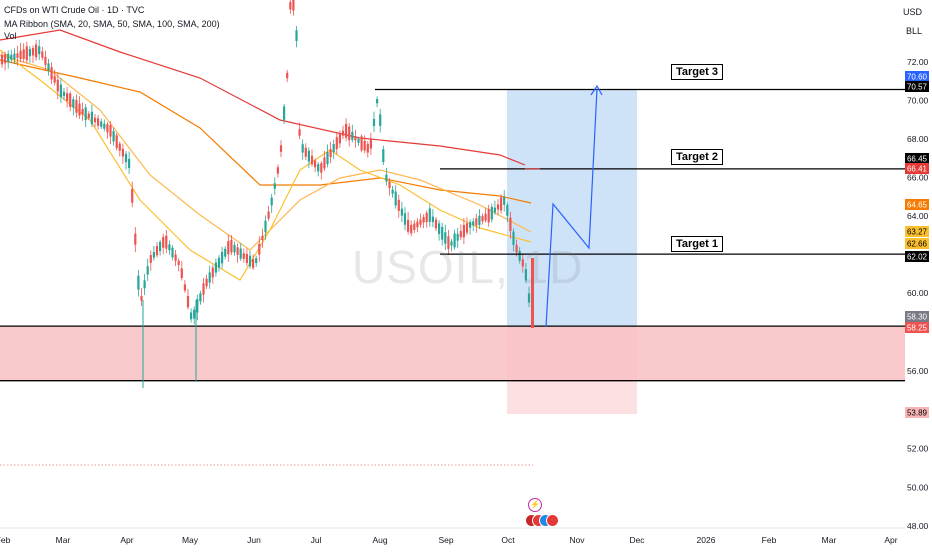 This screenshot has height=555, width=932. Describe the element at coordinates (532, 293) in the screenshot. I see `last-candle` at that location.